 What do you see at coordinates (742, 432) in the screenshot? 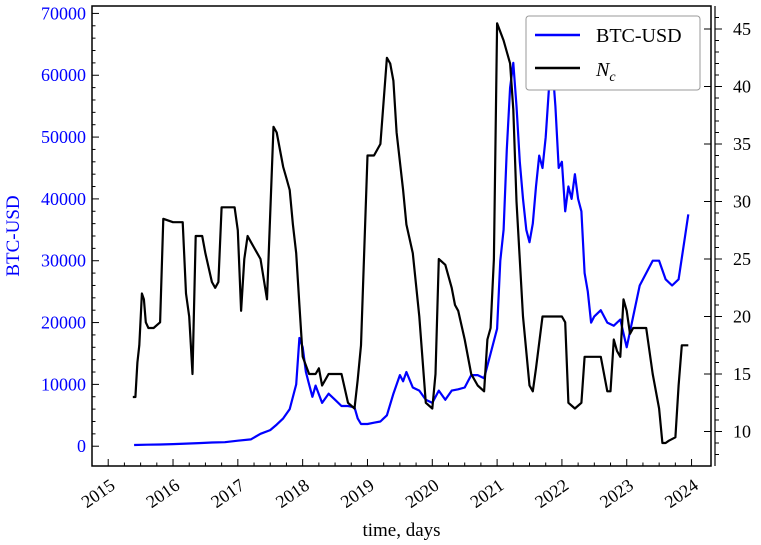
I see `y2-tick-label: 10` at bounding box center [742, 432].